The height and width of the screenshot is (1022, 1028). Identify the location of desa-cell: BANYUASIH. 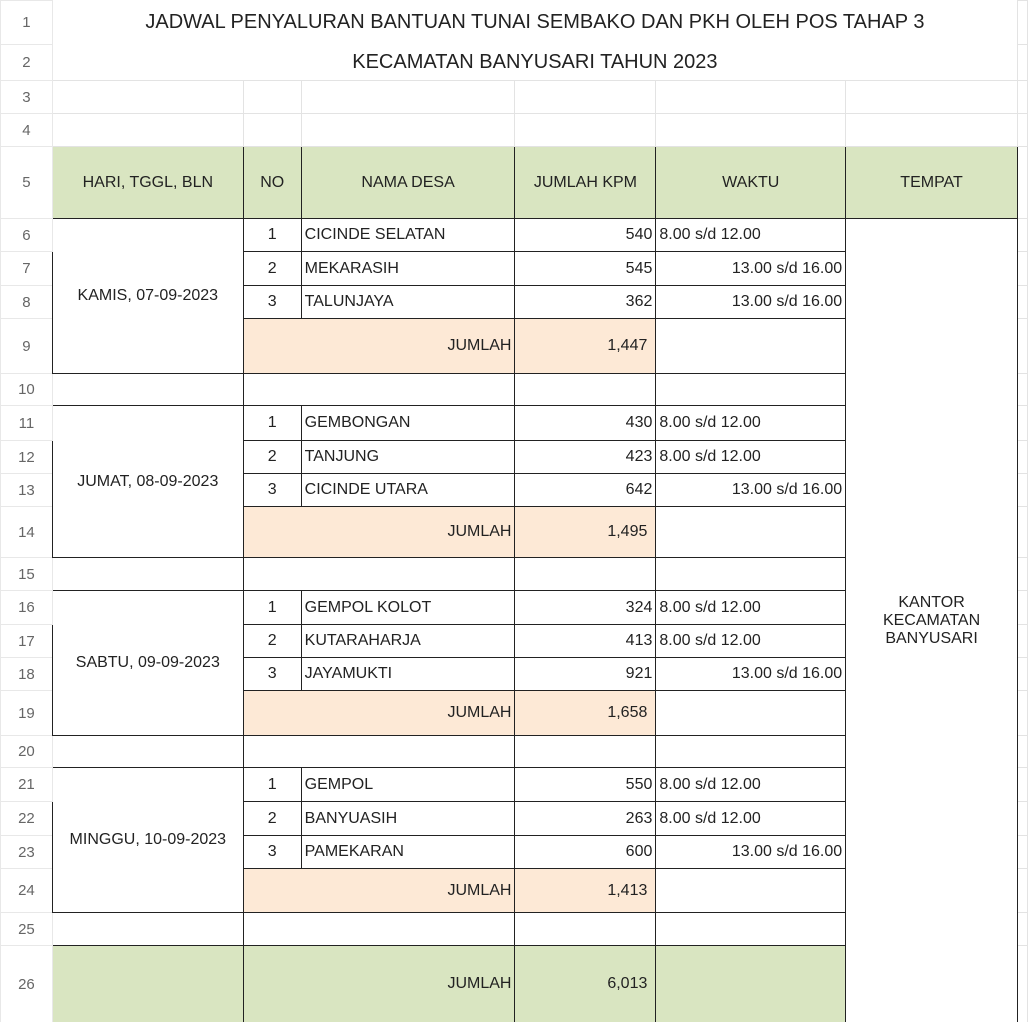
(408, 818).